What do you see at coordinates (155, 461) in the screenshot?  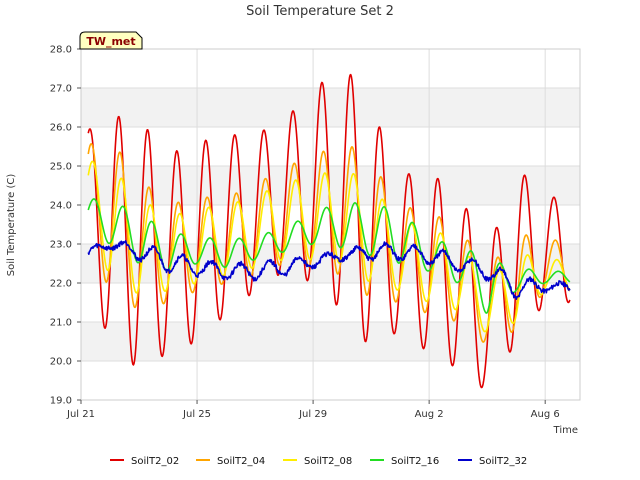 I see `legend-label-SoilT2_02: SoilT2_02` at bounding box center [155, 461].